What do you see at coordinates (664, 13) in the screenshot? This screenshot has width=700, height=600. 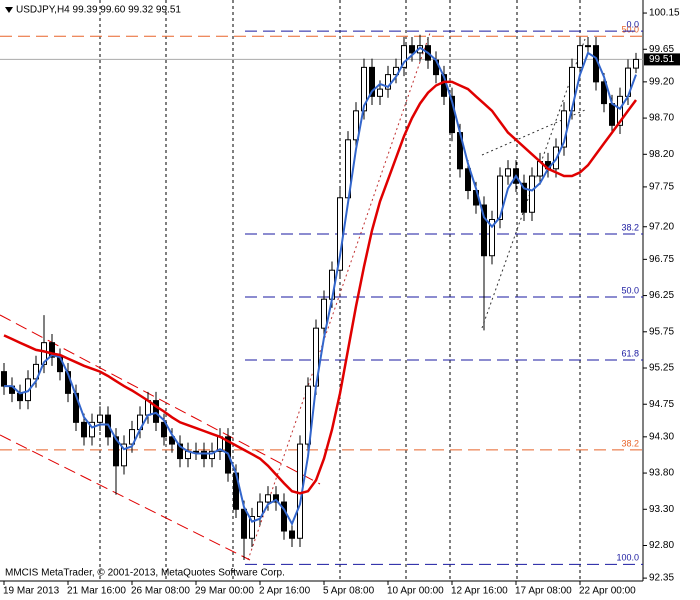 I see `y-tick-label: 100.15` at bounding box center [664, 13].